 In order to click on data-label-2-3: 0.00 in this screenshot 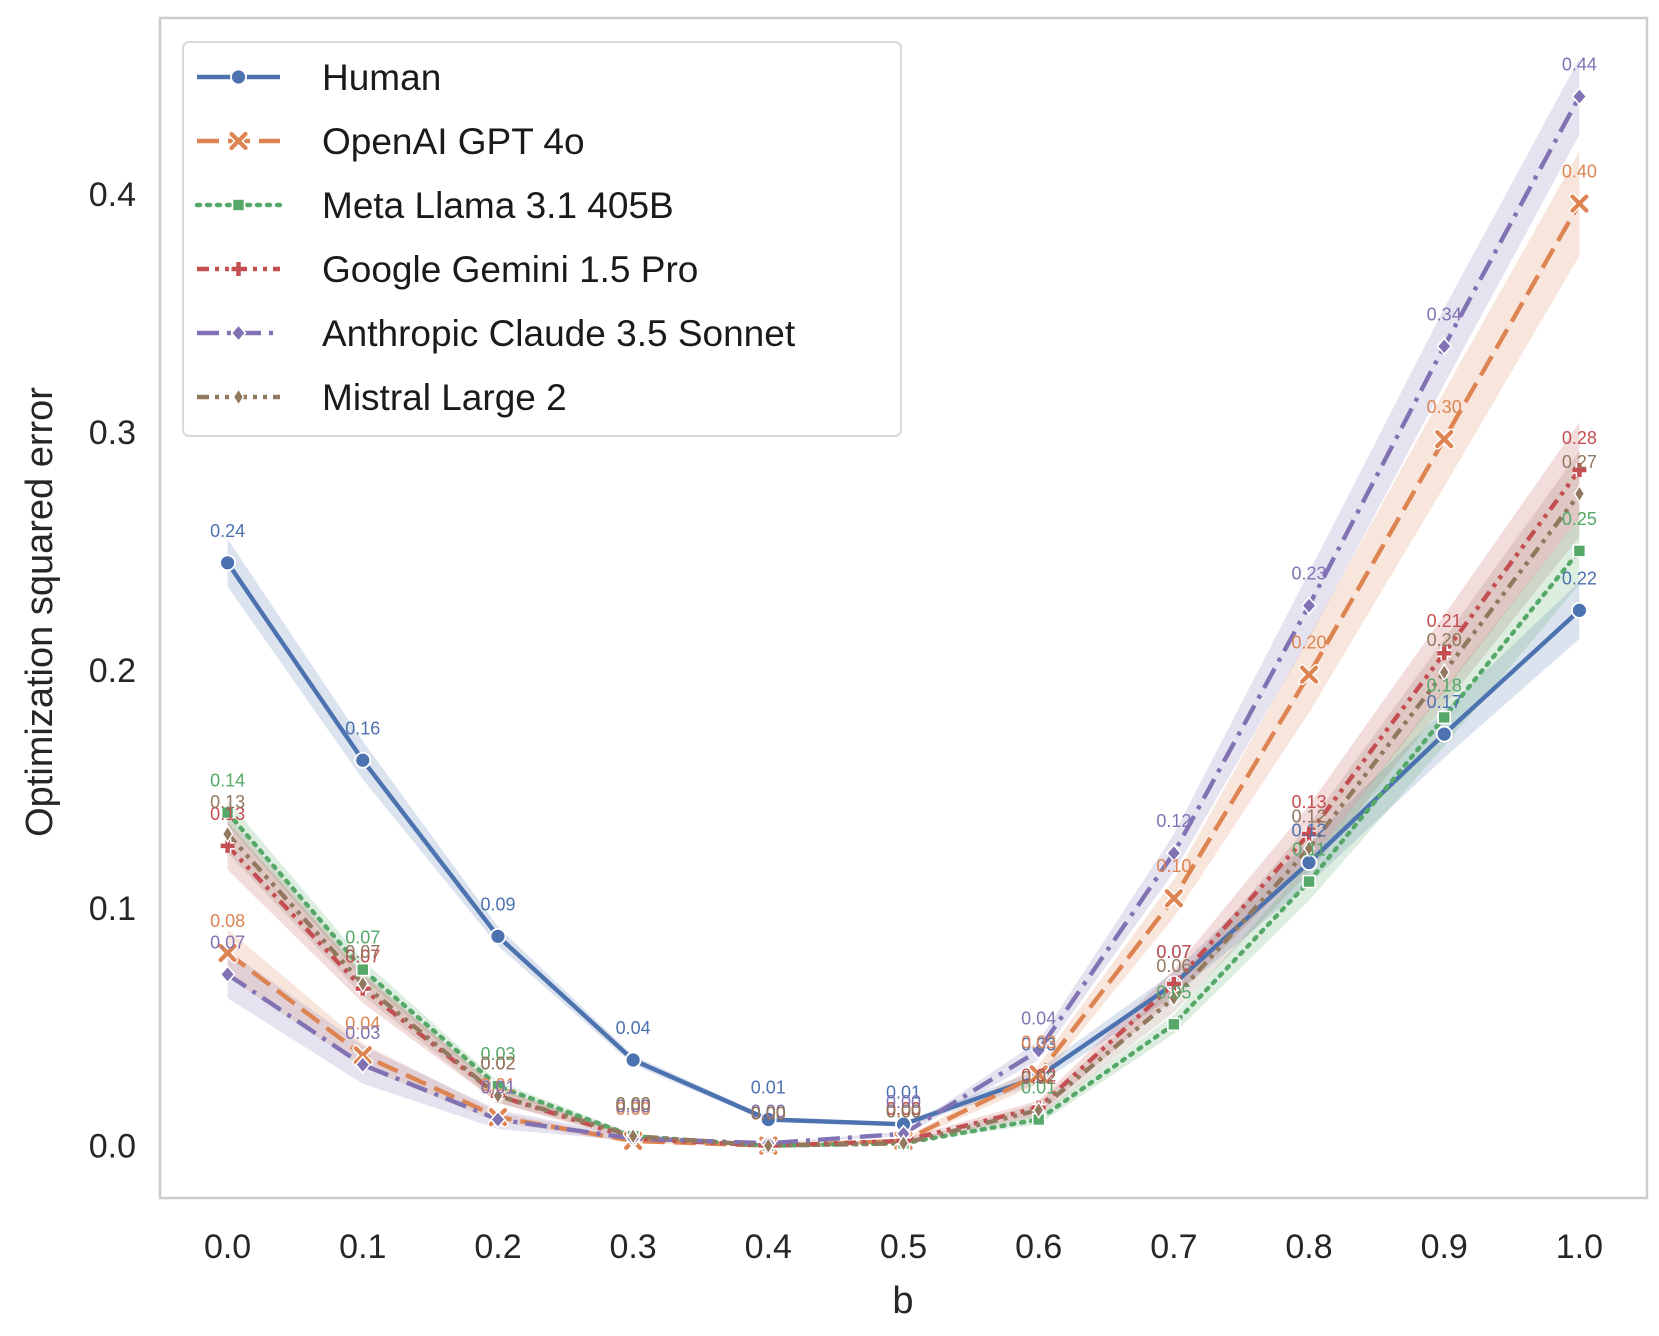, I will do `click(633, 1104)`.